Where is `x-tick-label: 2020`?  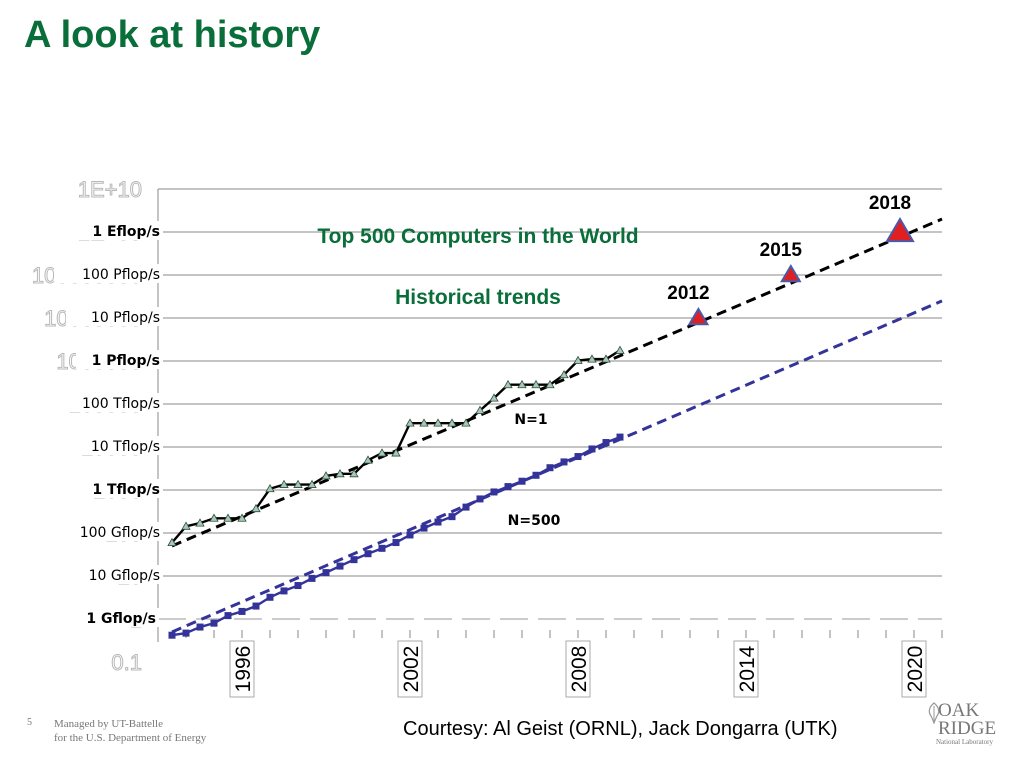
x-tick-label: 2020 is located at coordinates (915, 669).